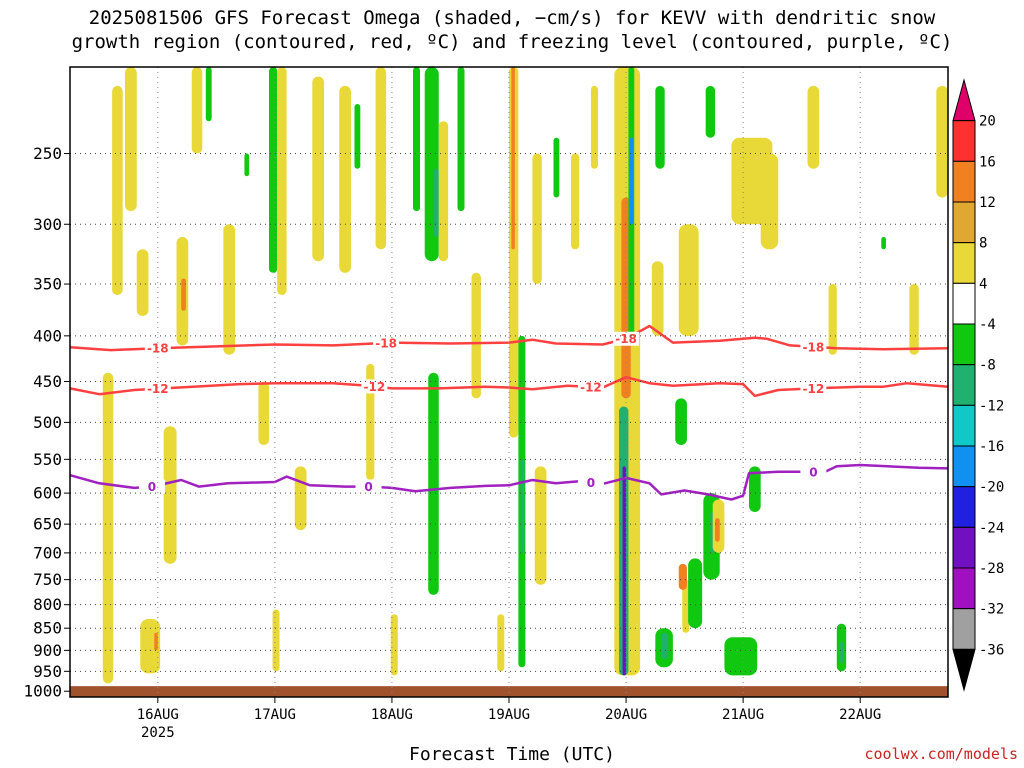  I want to click on colorbar-tick-label: -20, so click(991, 488).